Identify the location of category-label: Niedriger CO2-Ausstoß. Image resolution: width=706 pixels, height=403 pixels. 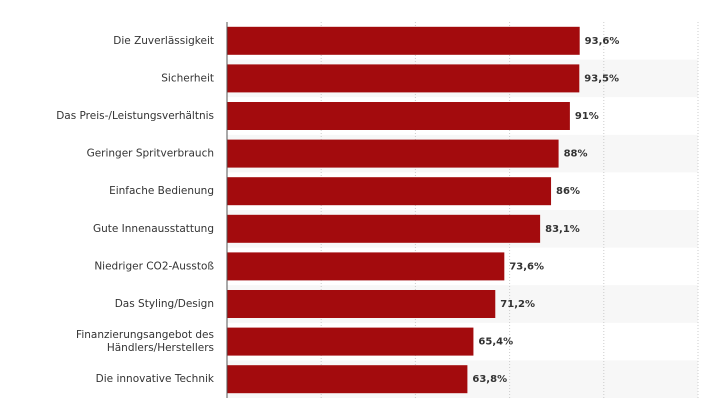
(154, 266).